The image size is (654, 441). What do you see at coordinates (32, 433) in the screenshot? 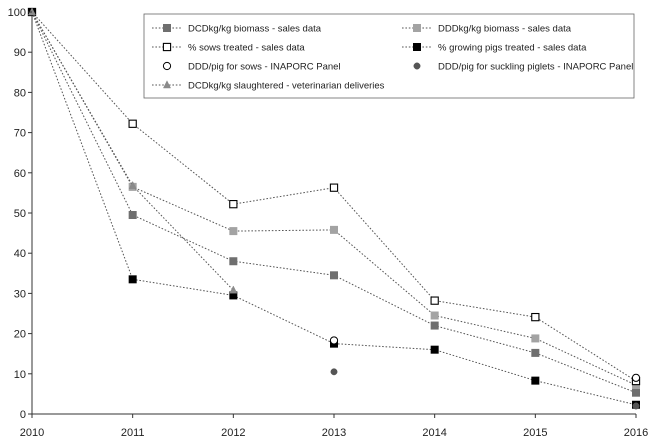
I see `x-tick-label: 2010` at bounding box center [32, 433].